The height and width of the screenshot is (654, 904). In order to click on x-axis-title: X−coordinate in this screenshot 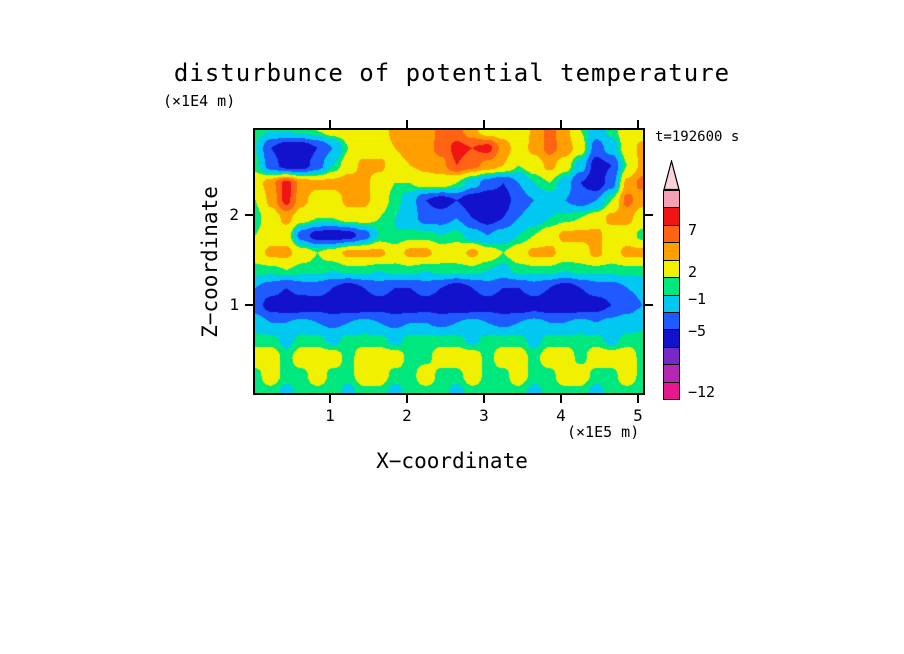, I will do `click(452, 461)`.